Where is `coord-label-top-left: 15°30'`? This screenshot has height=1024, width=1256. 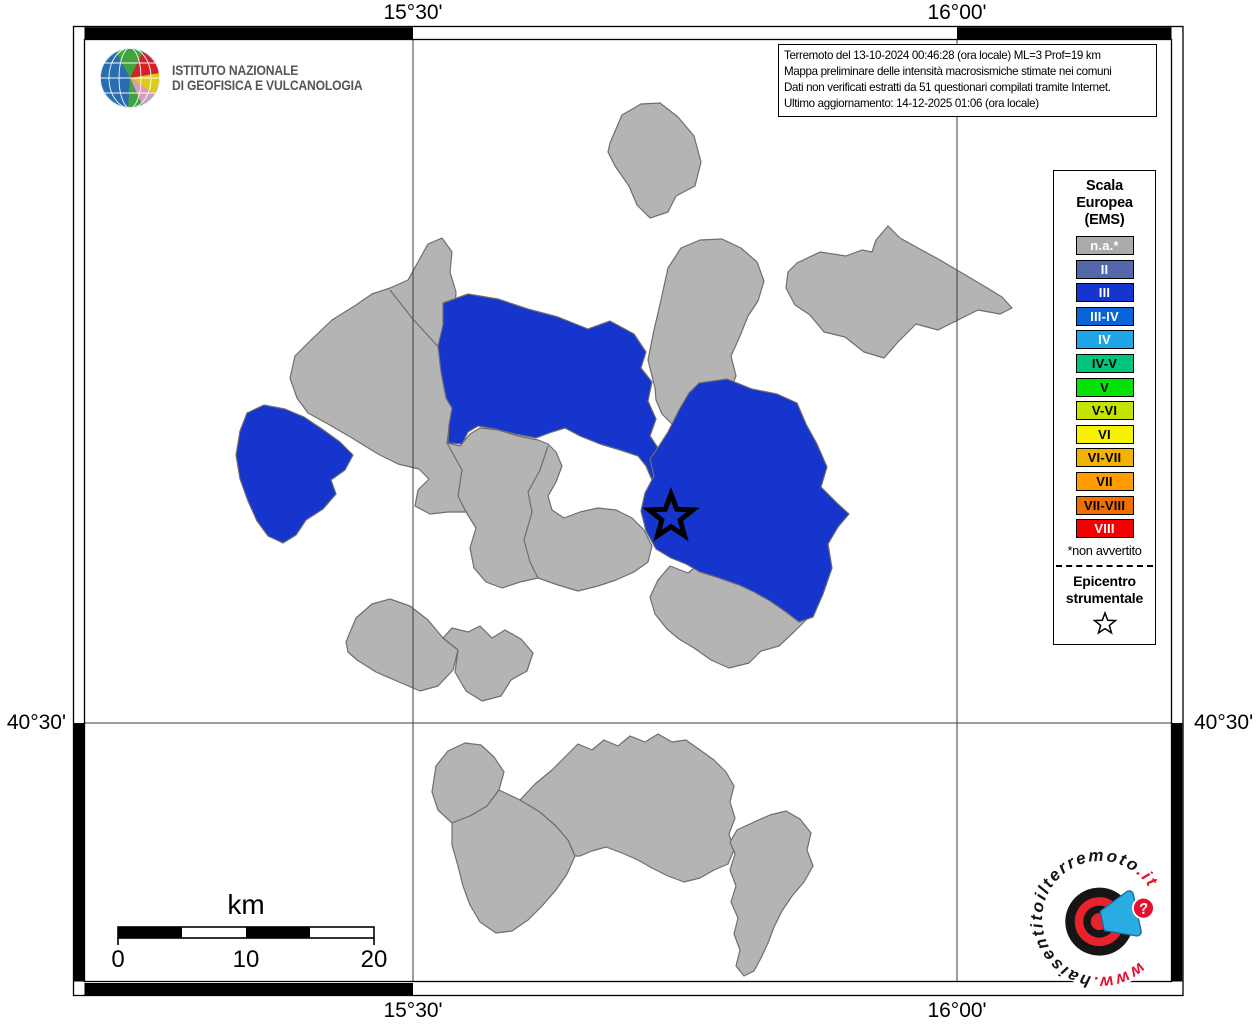 coord-label-top-left: 15°30' is located at coordinates (413, 12).